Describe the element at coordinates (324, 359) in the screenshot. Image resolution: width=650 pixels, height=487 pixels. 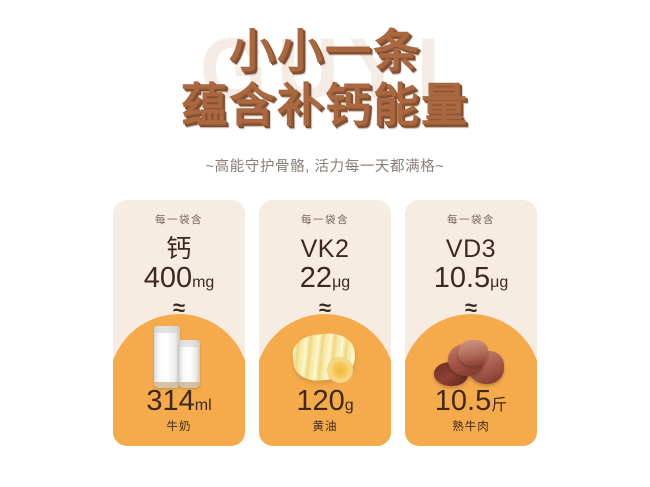
I see `butter-group` at that location.